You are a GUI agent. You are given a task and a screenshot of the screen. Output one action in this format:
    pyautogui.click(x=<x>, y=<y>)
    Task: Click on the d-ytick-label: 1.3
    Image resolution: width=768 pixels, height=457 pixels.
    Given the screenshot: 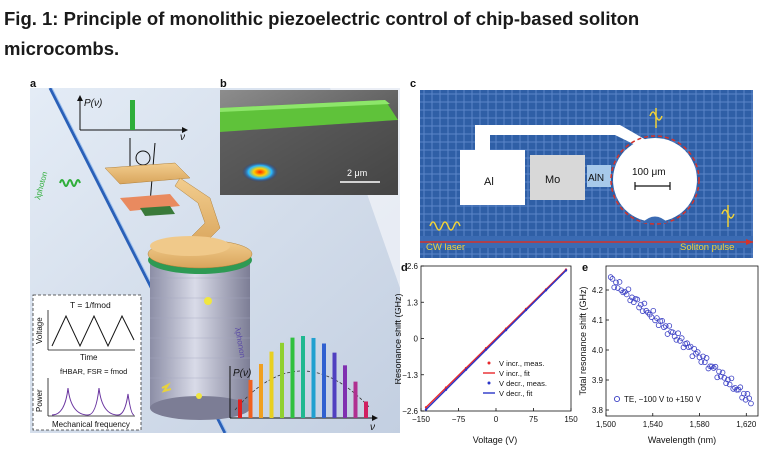 What is the action you would take?
    pyautogui.click(x=413, y=302)
    